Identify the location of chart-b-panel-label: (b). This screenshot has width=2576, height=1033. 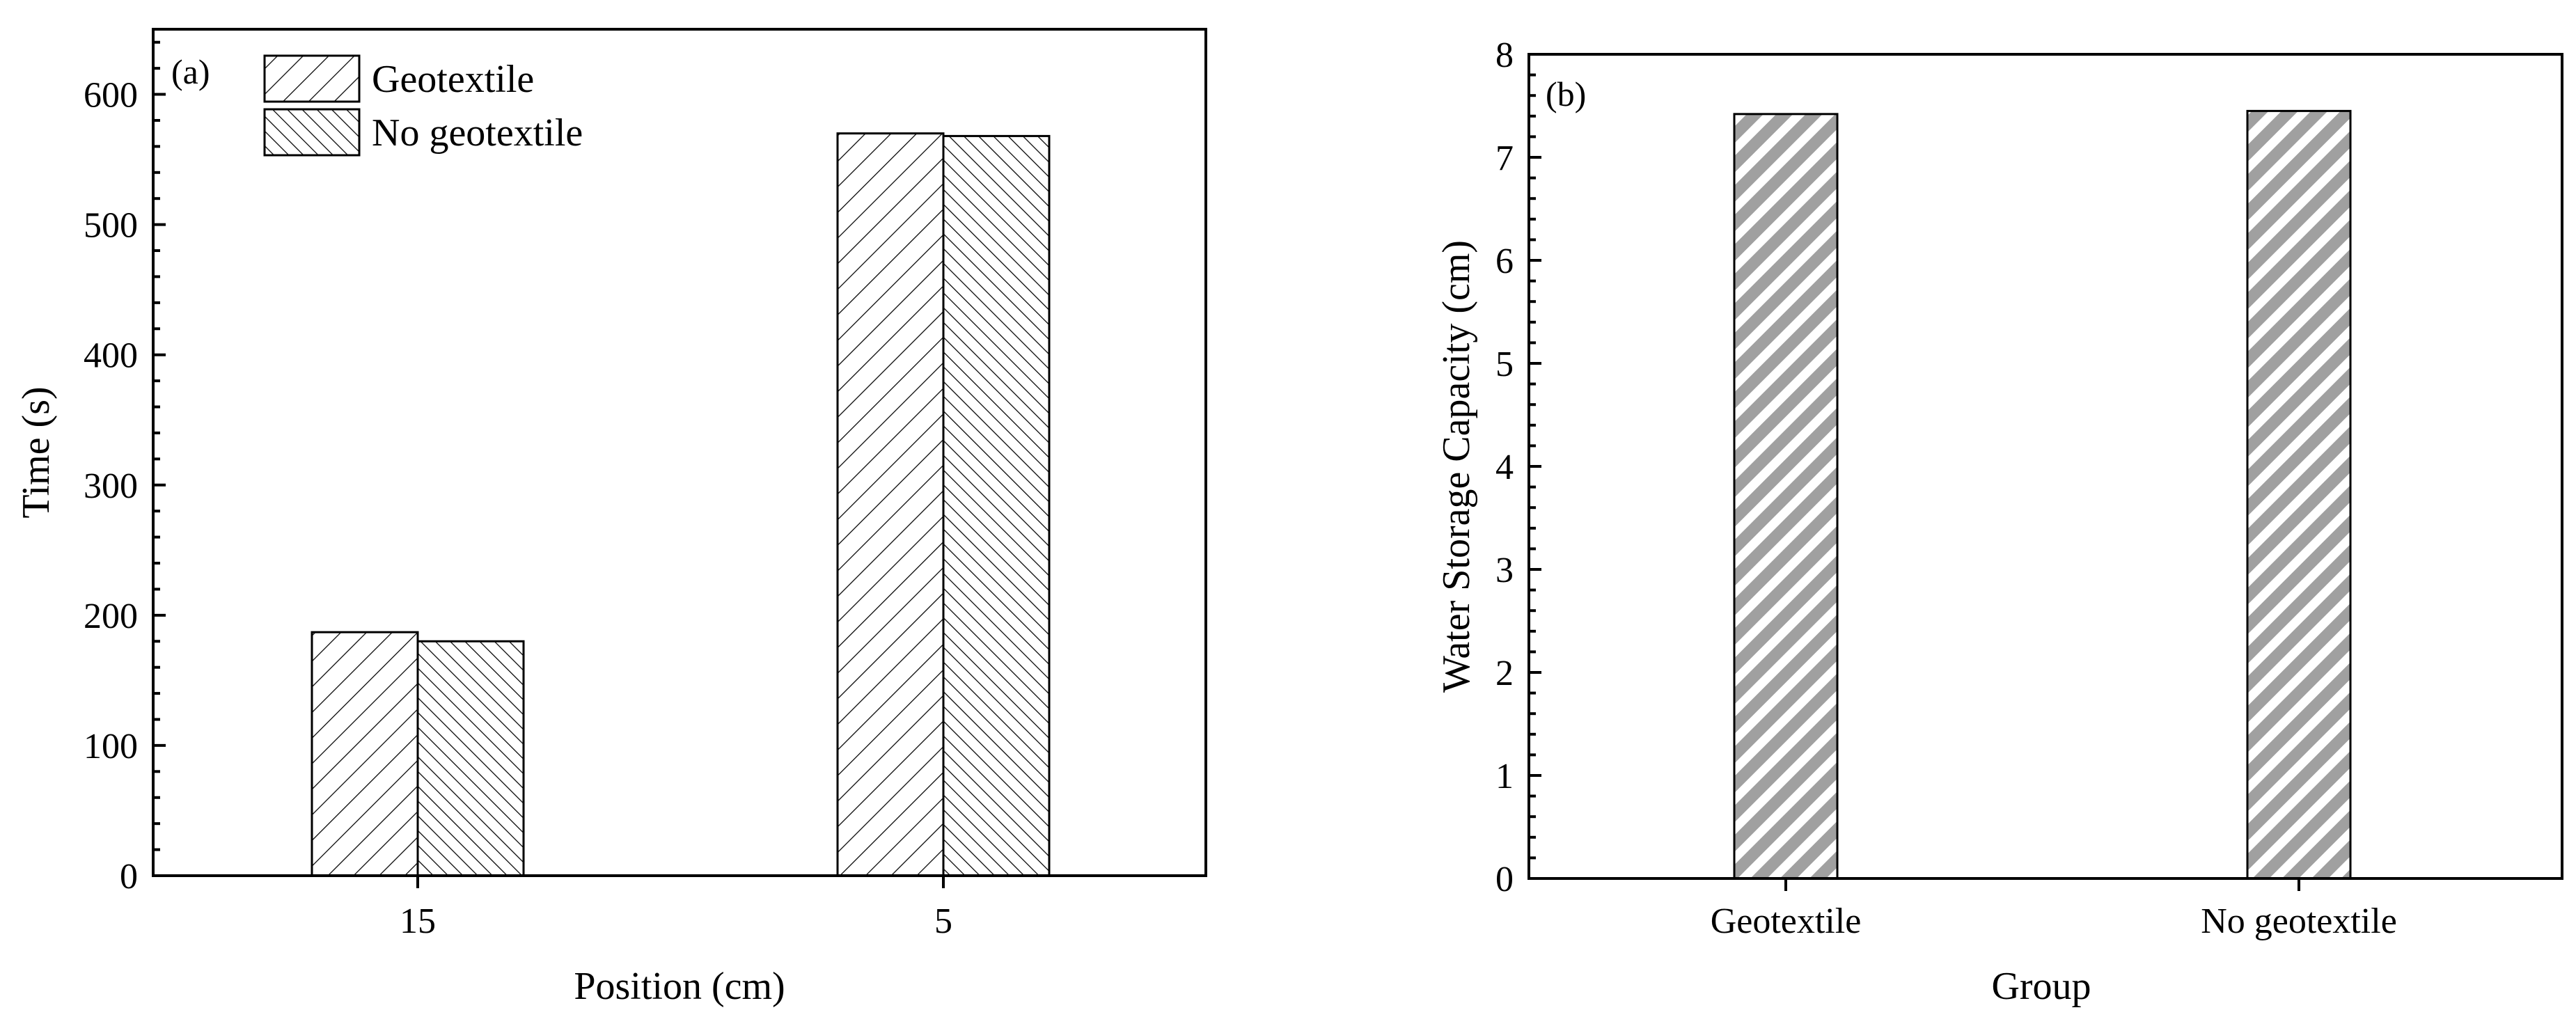
(1566, 93).